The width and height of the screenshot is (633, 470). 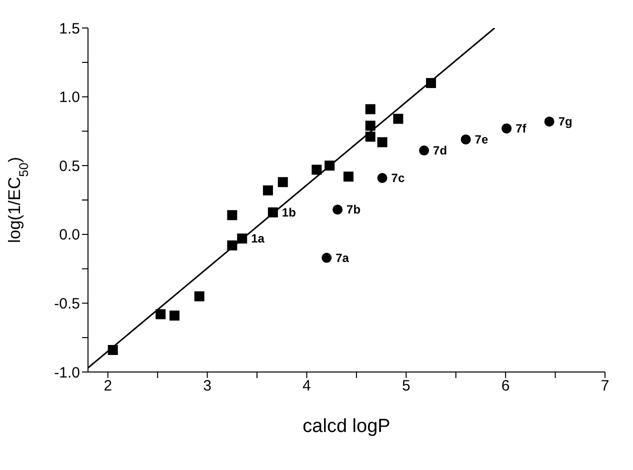 What do you see at coordinates (258, 239) in the screenshot?
I see `annotation: 1a` at bounding box center [258, 239].